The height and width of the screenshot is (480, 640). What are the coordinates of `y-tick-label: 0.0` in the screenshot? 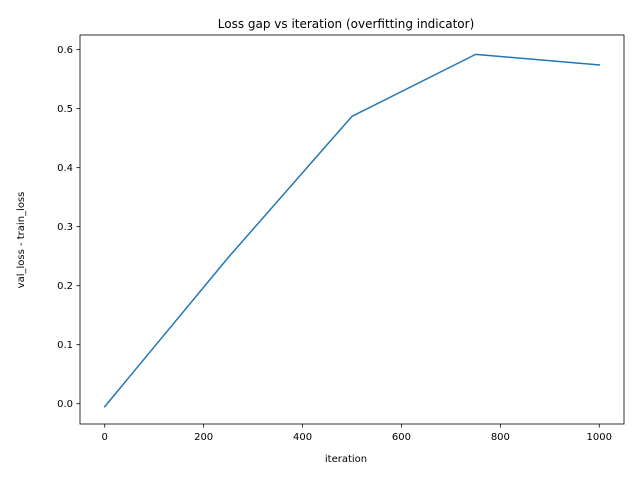 It's located at (65, 404).